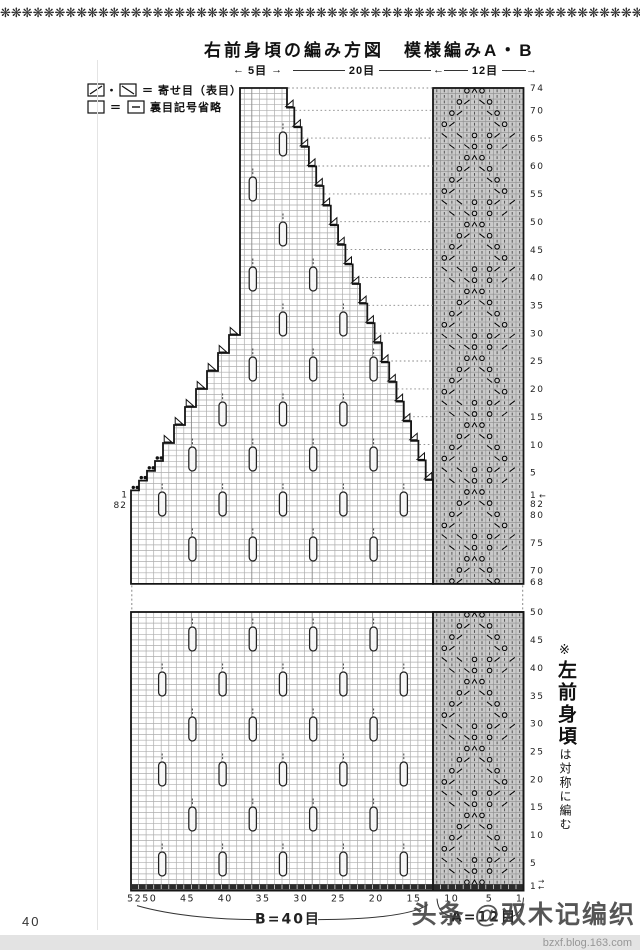 This screenshot has height=950, width=640. I want to click on page-margin-rule, so click(97, 495).